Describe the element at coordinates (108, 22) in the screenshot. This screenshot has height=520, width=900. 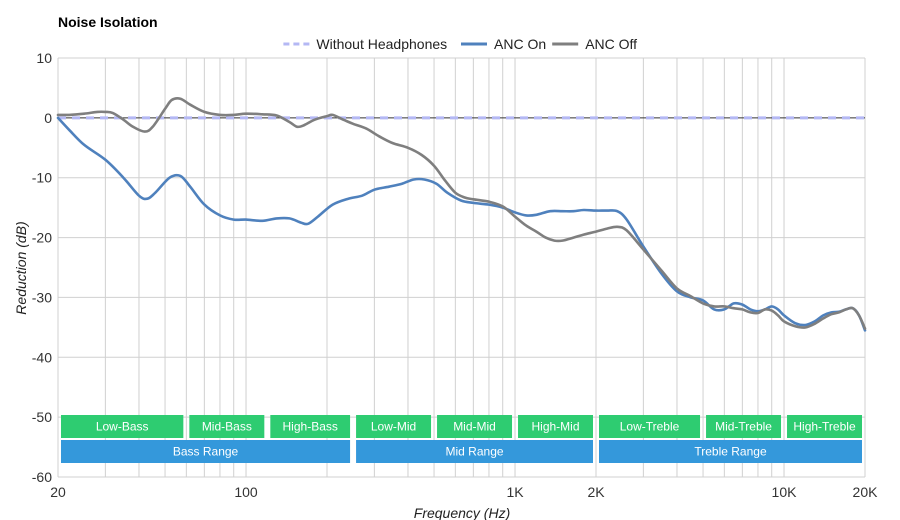
I see `chart-title: Noise Isolation` at that location.